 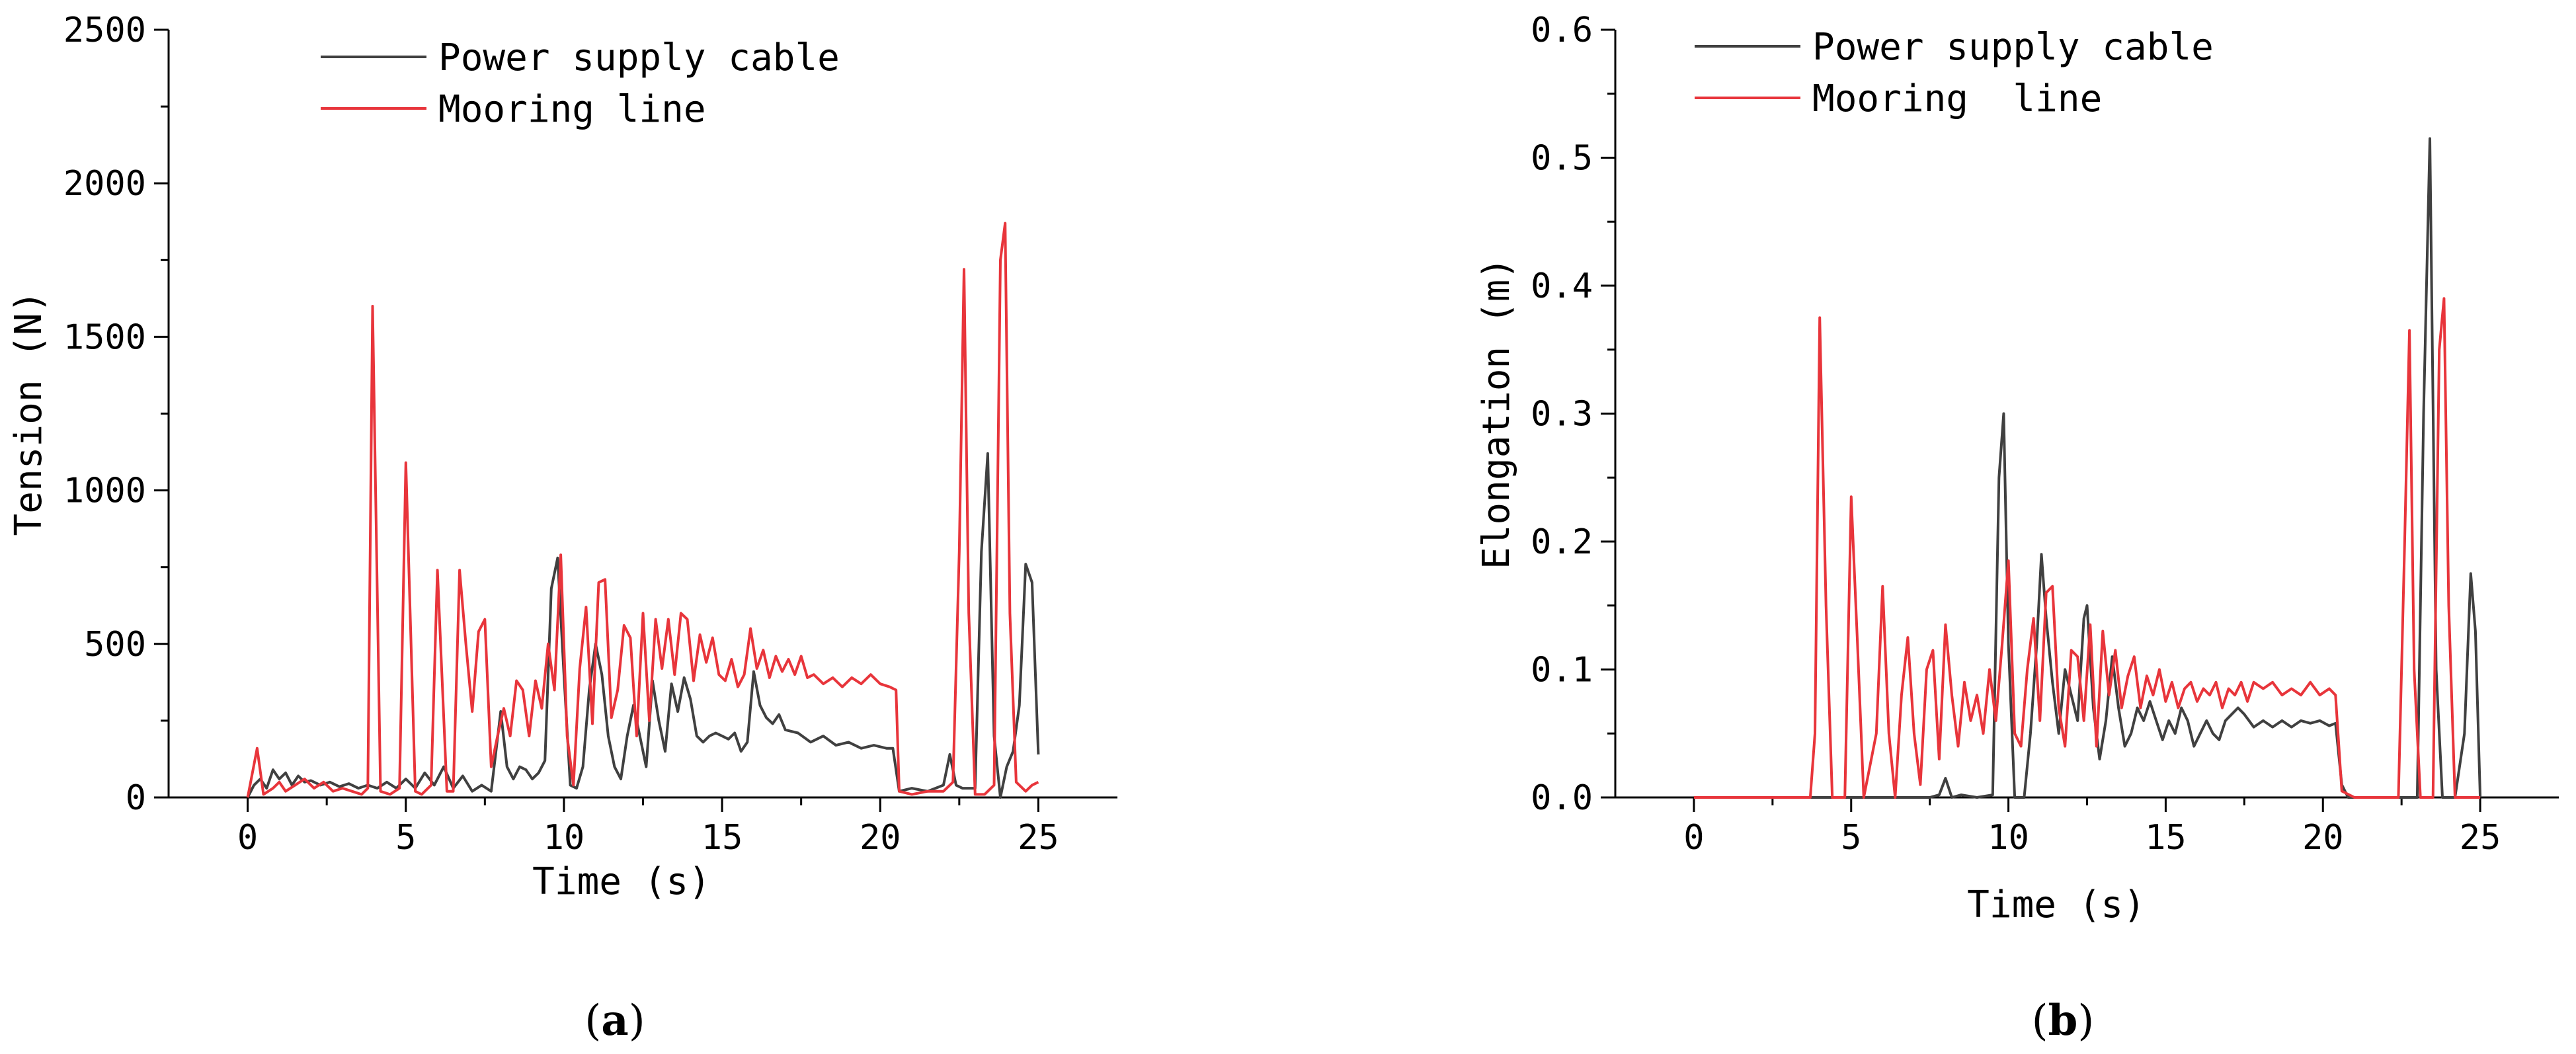 I want to click on panel-label-letter: a, so click(x=614, y=1021).